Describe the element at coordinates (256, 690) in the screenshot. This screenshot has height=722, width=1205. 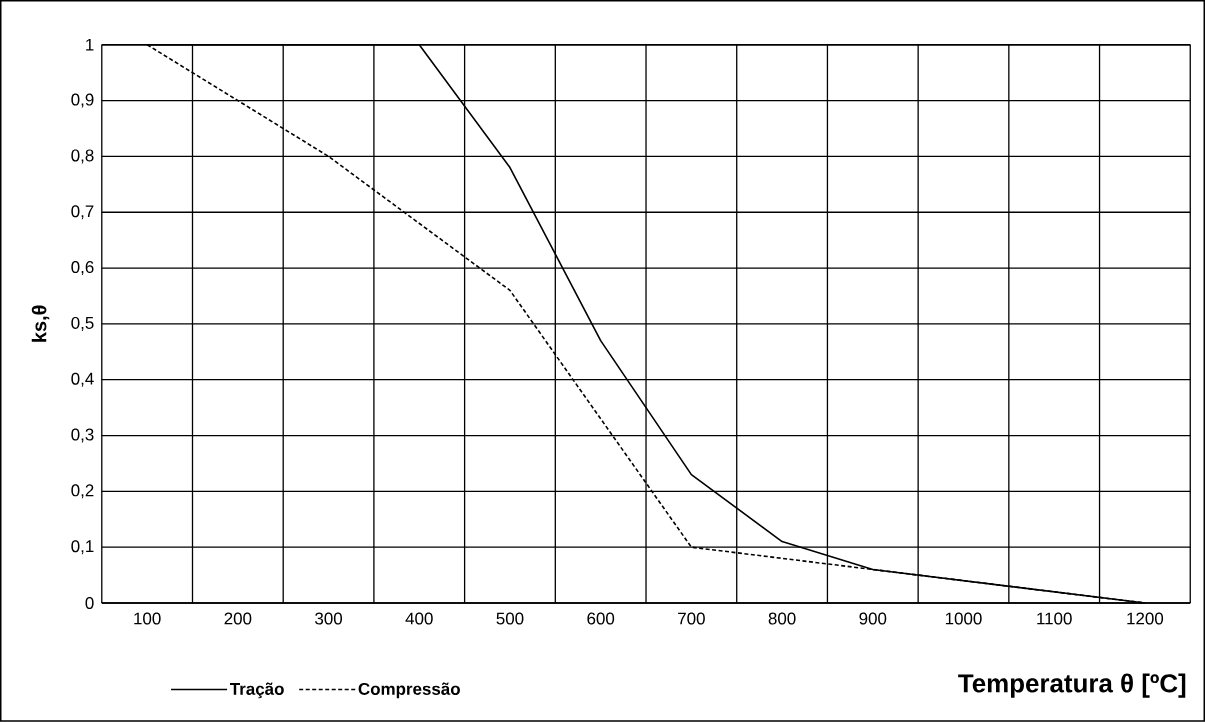
I see `legend-label: Tração` at that location.